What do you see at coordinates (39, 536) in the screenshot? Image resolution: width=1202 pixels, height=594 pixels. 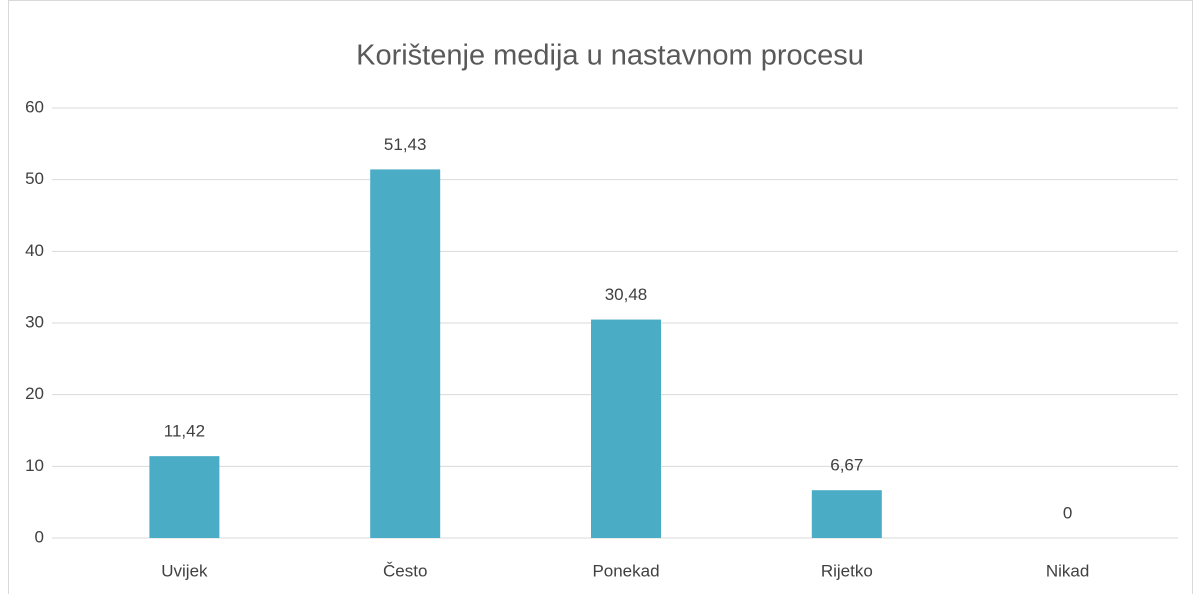 I see `y-tick-label: 0` at bounding box center [39, 536].